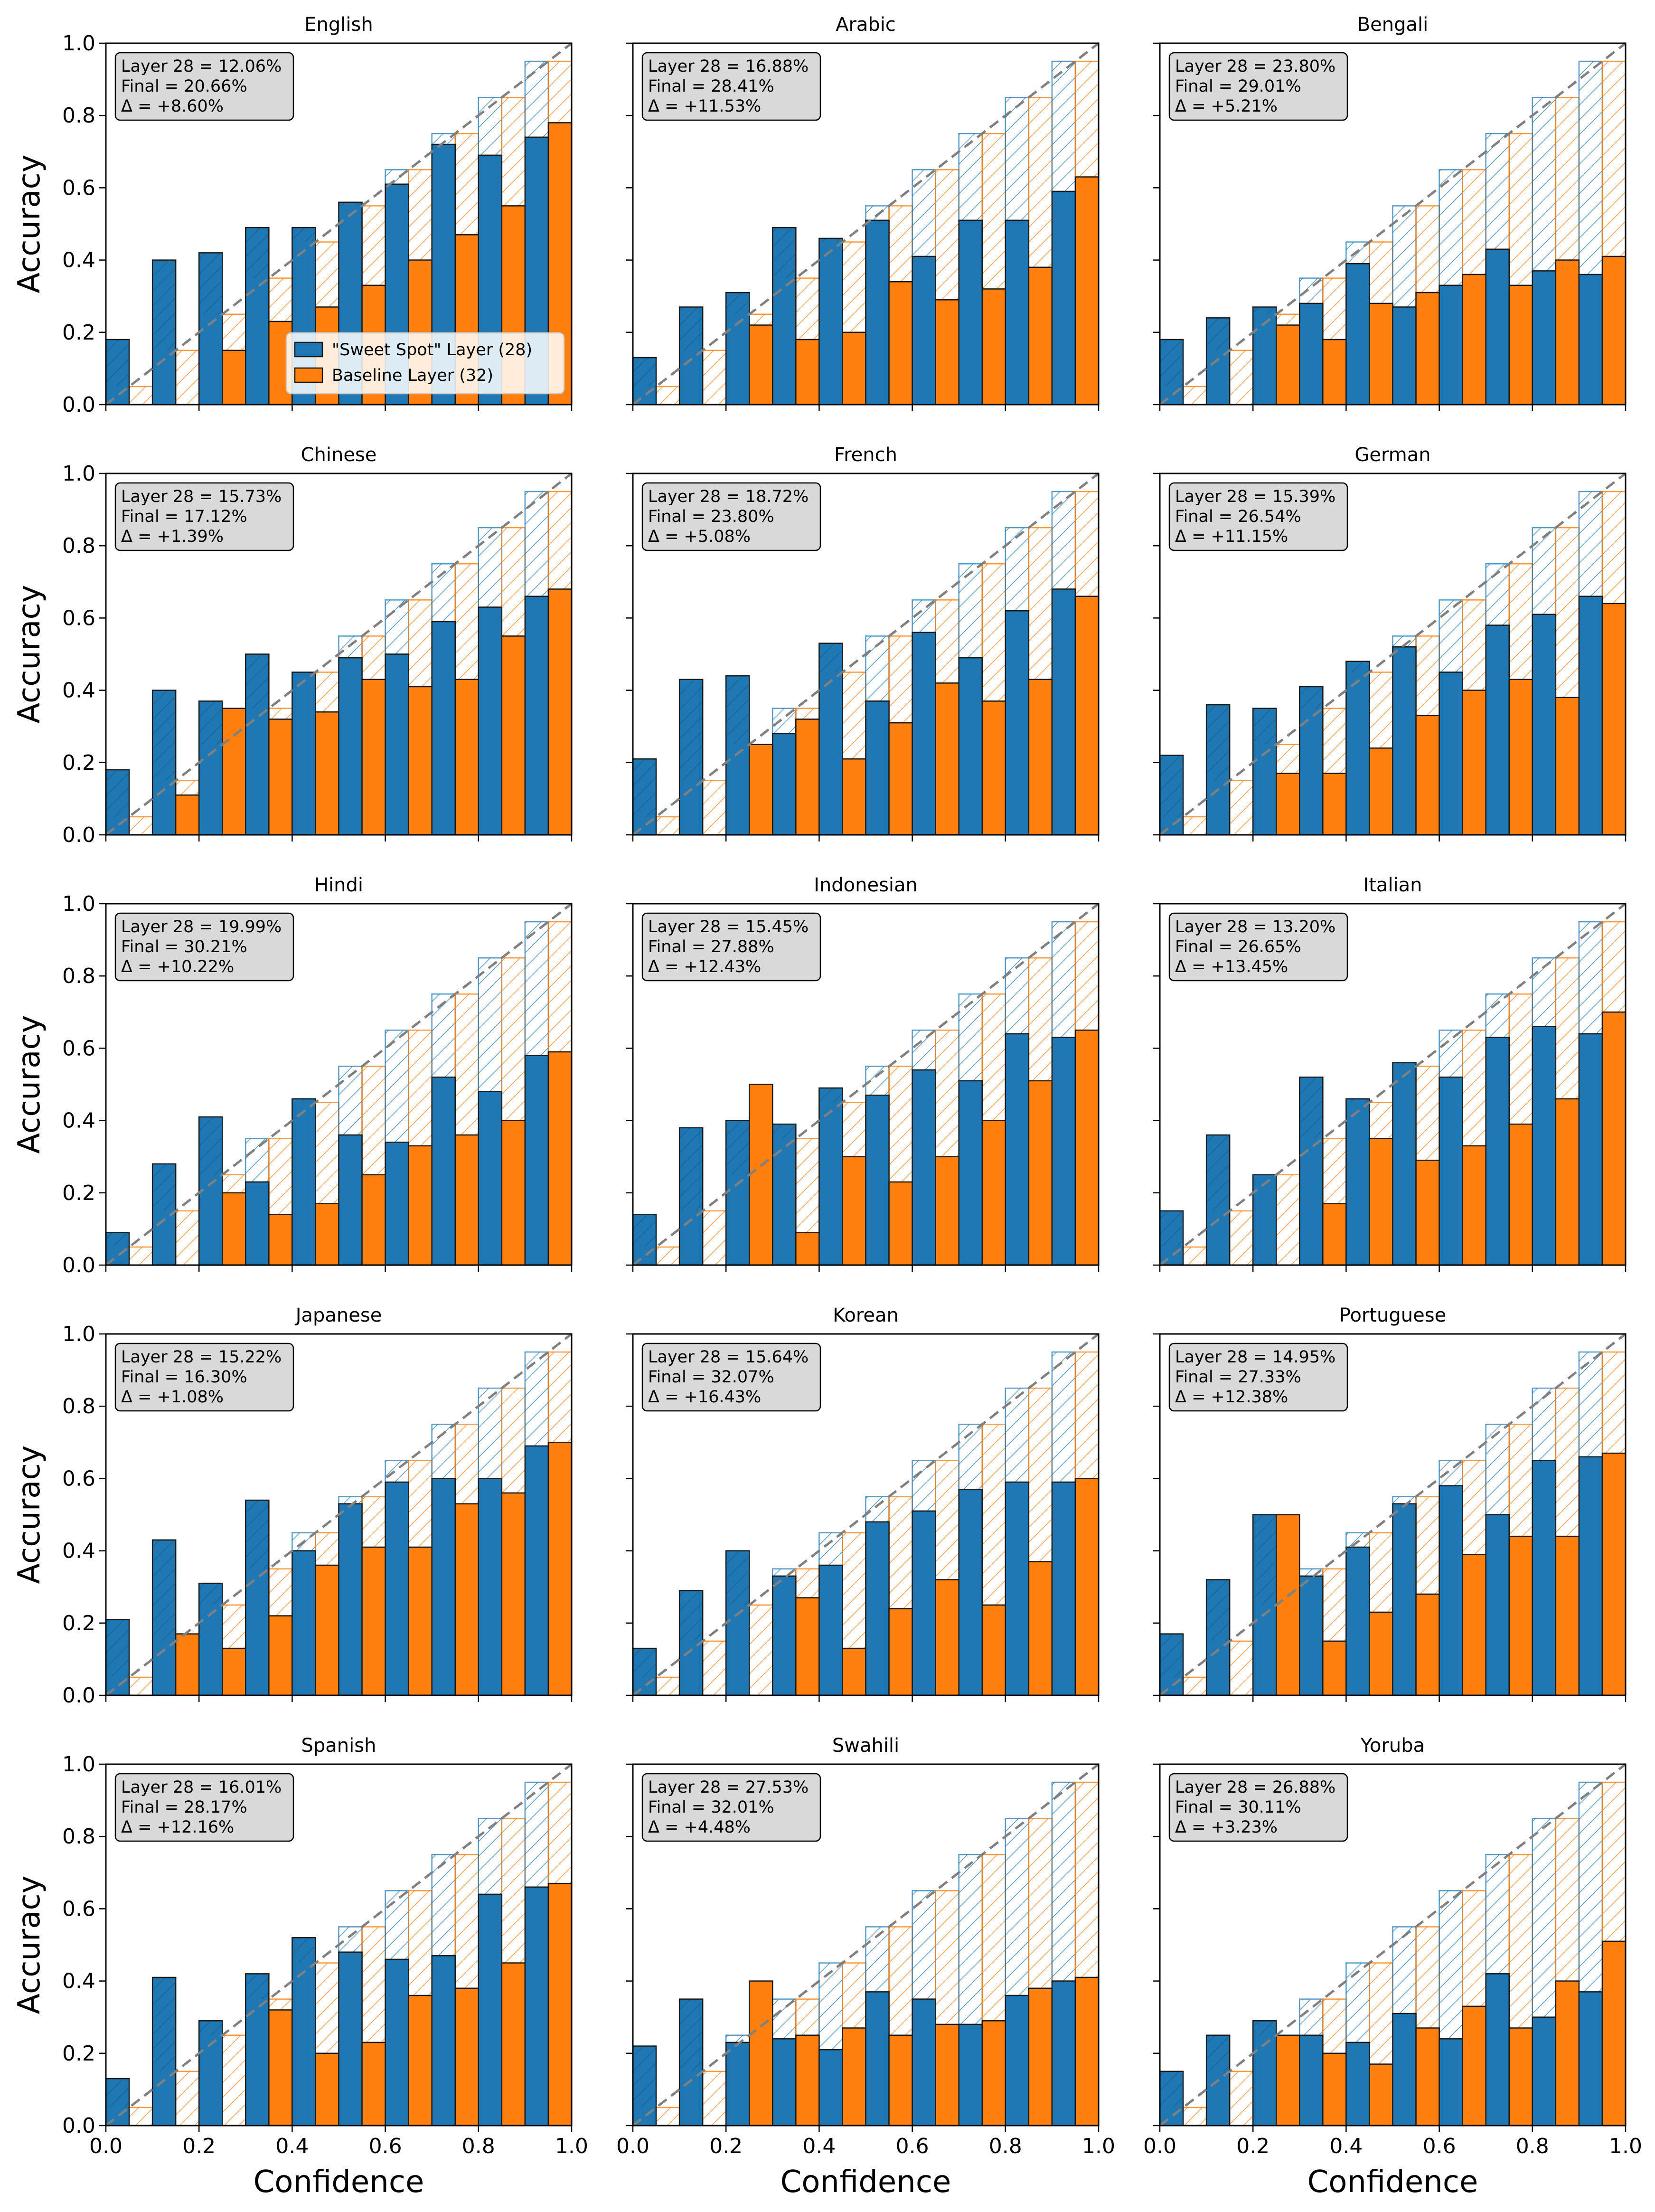 The width and height of the screenshot is (1655, 2212). What do you see at coordinates (1393, 224) in the screenshot?
I see `axes-frame` at bounding box center [1393, 224].